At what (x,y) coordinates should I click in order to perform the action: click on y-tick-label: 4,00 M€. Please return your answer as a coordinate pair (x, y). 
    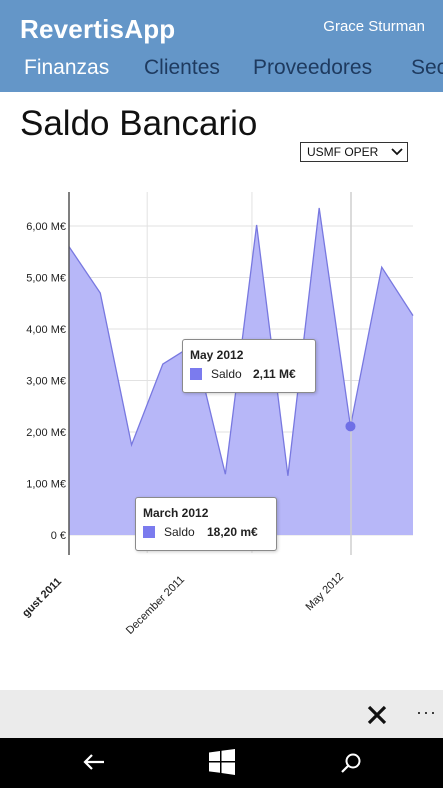
    Looking at the image, I should click on (46, 330).